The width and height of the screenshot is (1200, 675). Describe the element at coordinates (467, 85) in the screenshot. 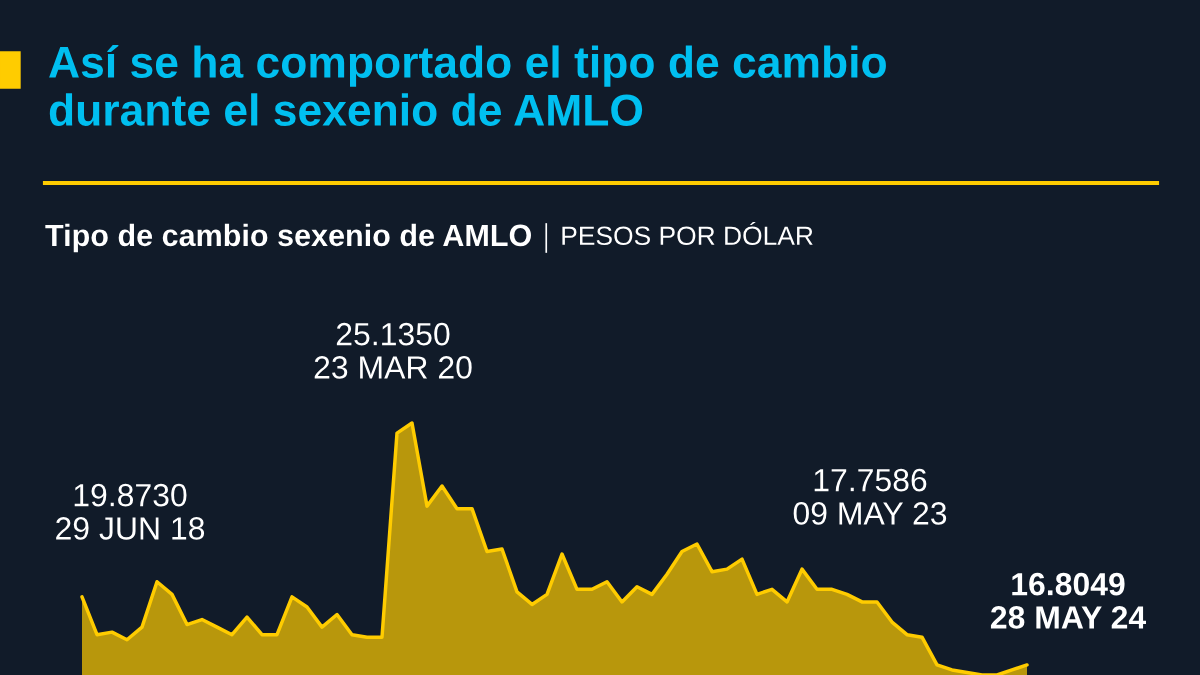

I see `chart-title: Así se ha comportado el tipo de cambio durante el sexenio de AMLO` at that location.